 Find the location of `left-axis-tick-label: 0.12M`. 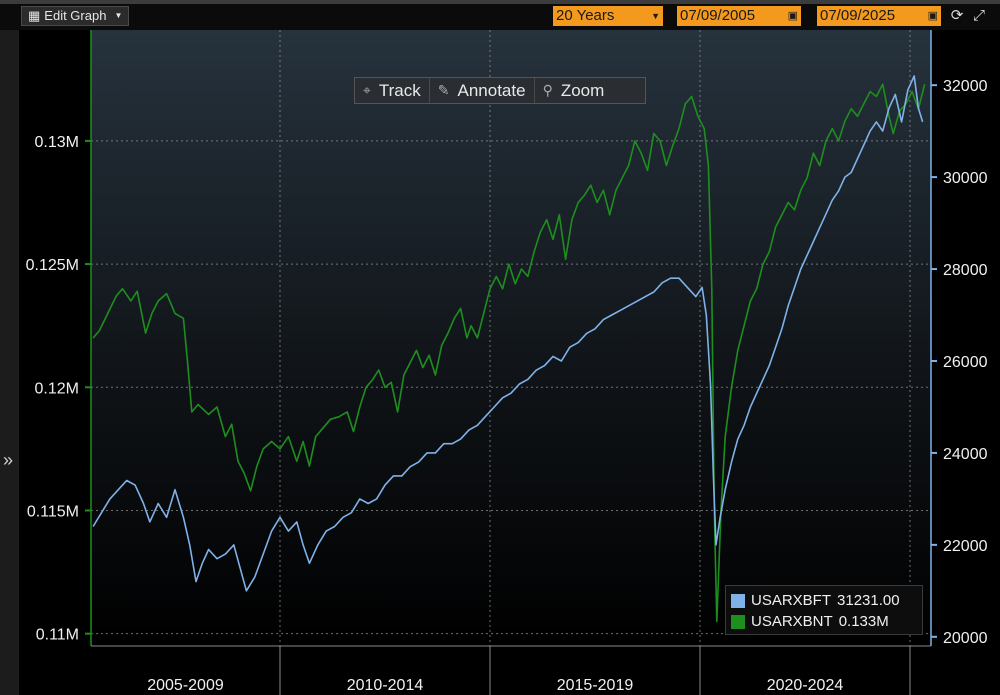

left-axis-tick-label: 0.12M is located at coordinates (57, 388).